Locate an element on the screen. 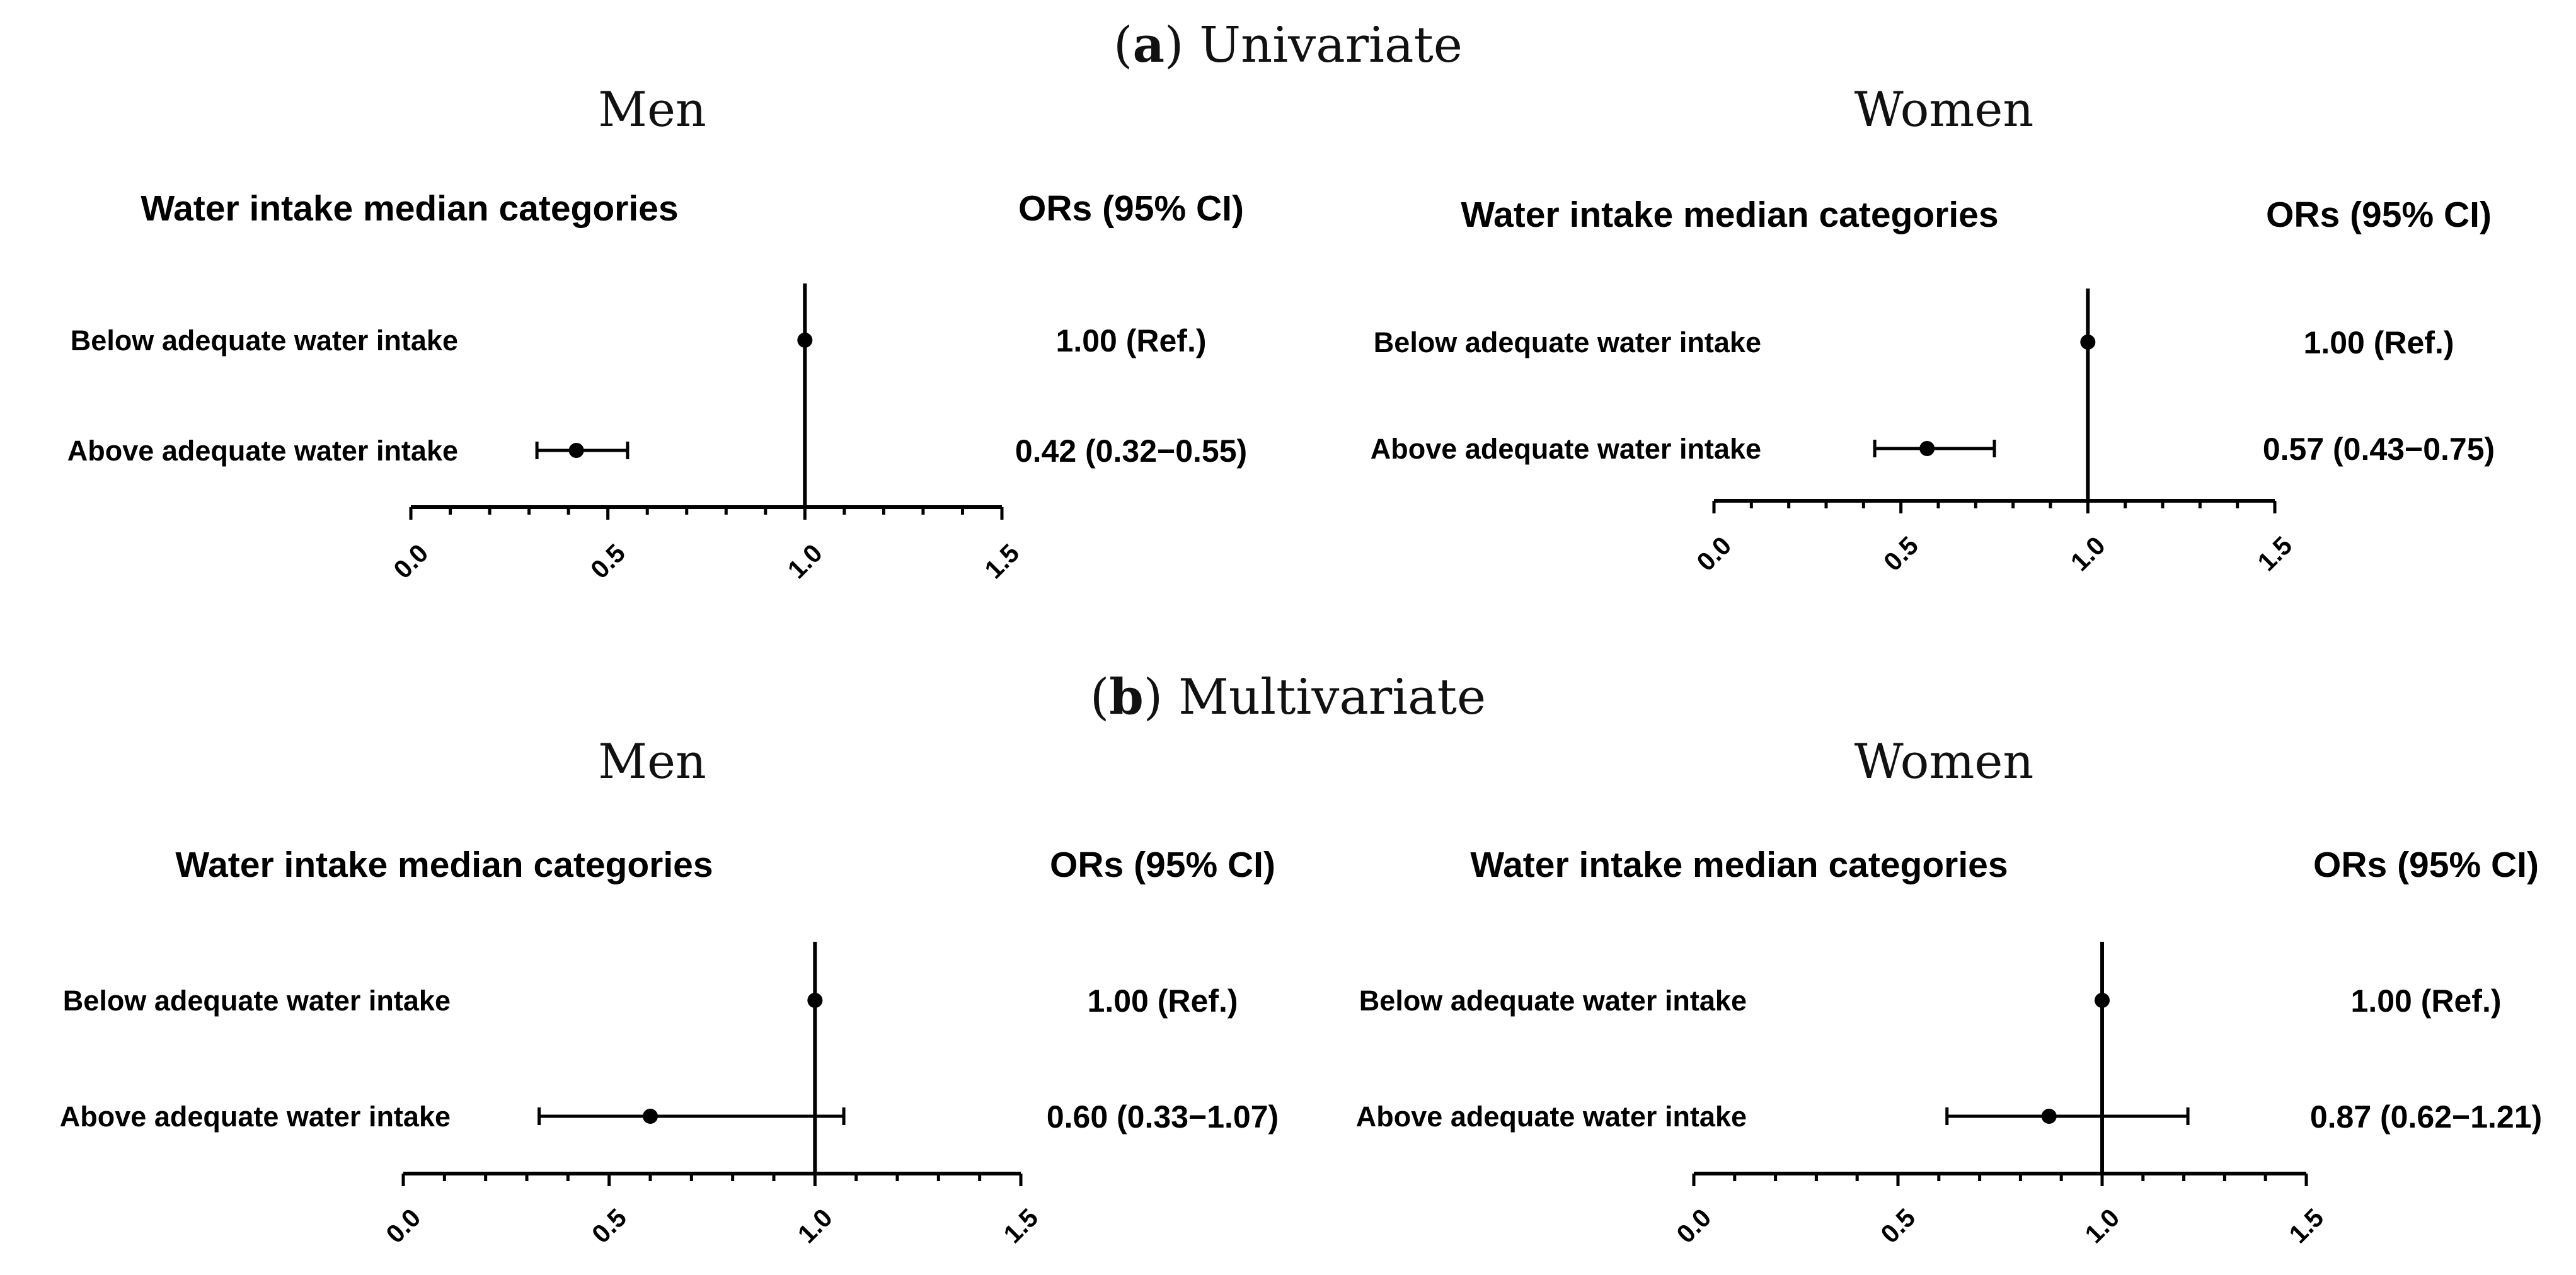  odds-ratio-text: 0.60 (0.33−1.07) is located at coordinates (1163, 1117).